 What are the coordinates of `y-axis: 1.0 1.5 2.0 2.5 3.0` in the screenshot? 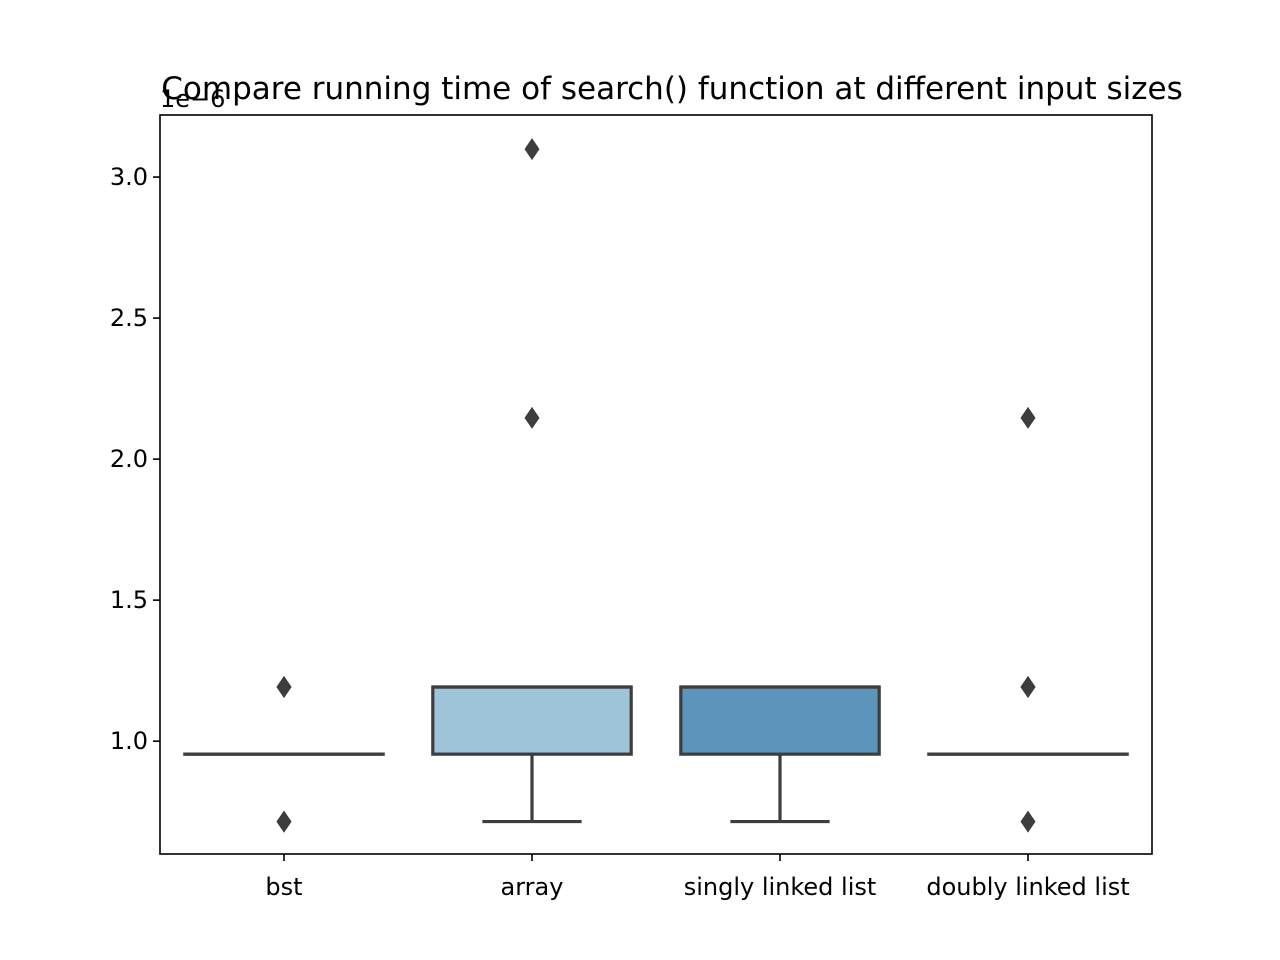 It's located at (135, 459).